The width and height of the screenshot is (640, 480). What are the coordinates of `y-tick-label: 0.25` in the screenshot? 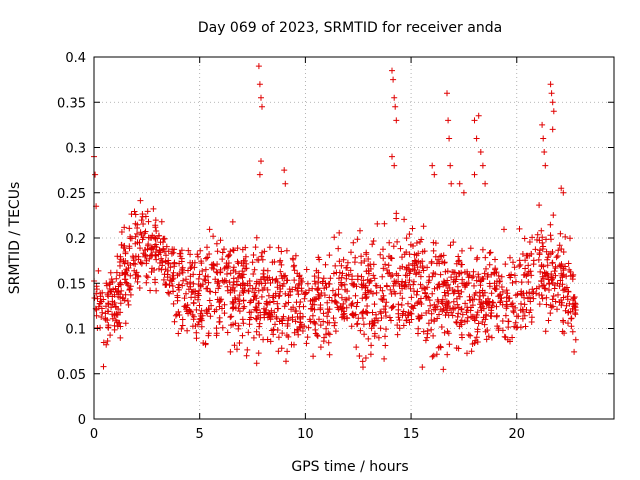 It's located at (71, 194).